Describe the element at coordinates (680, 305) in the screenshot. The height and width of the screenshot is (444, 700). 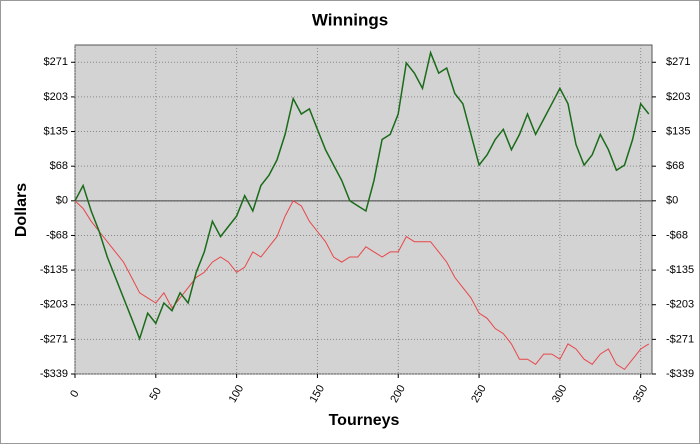
I see `y2-tick-label: -$203` at that location.